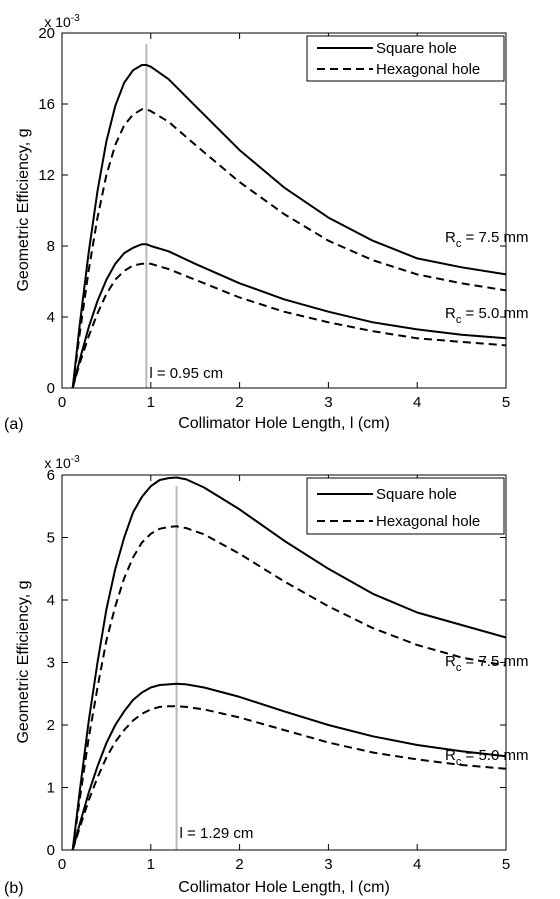  I want to click on y-tick-label: 16, so click(46, 104).